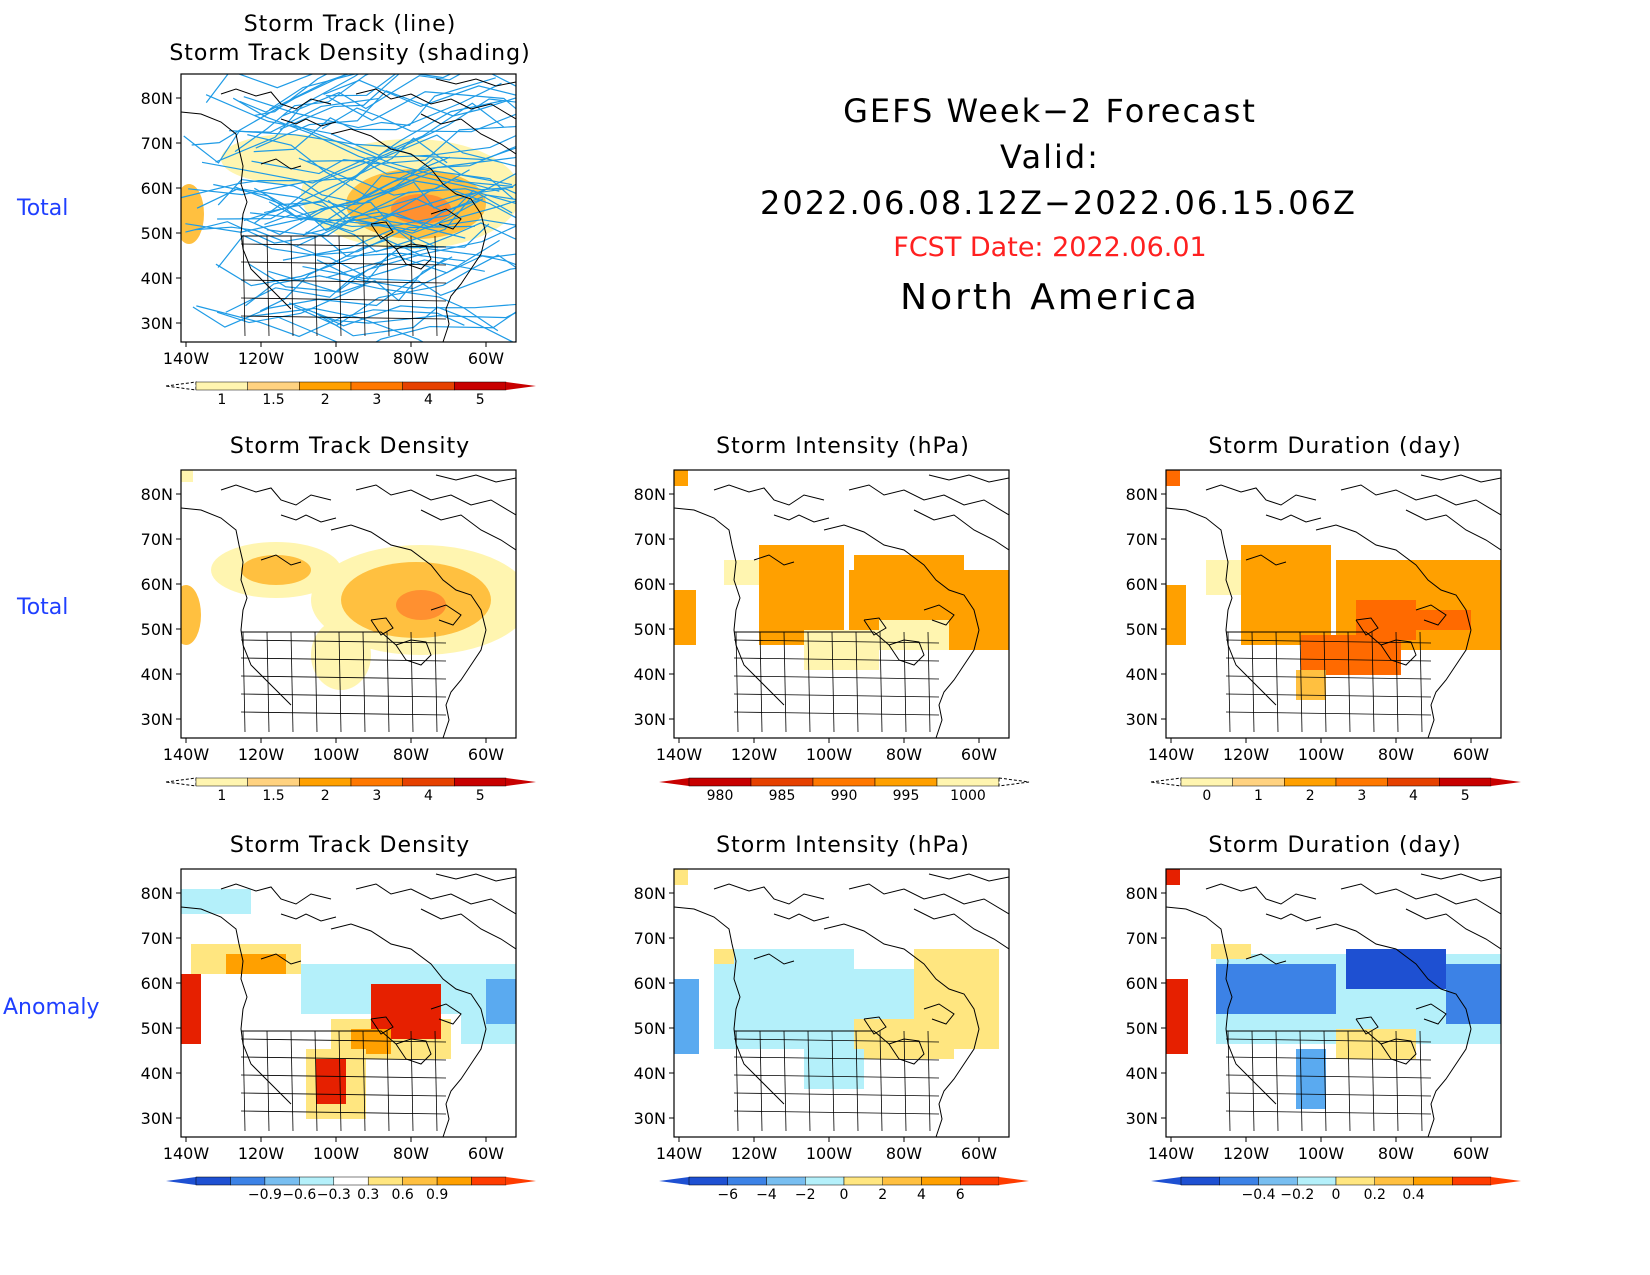 The height and width of the screenshot is (1275, 1650). What do you see at coordinates (51, 1007) in the screenshot?
I see `row-label-anomaly: Anomaly` at bounding box center [51, 1007].